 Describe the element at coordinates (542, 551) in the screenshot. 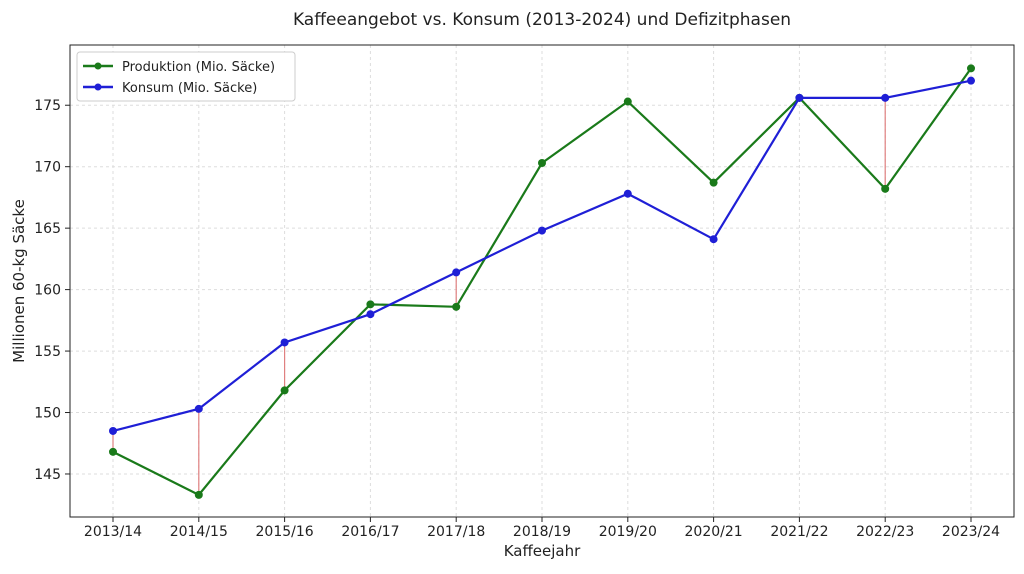

I see `x-axis-label: Kaffeejahr` at that location.